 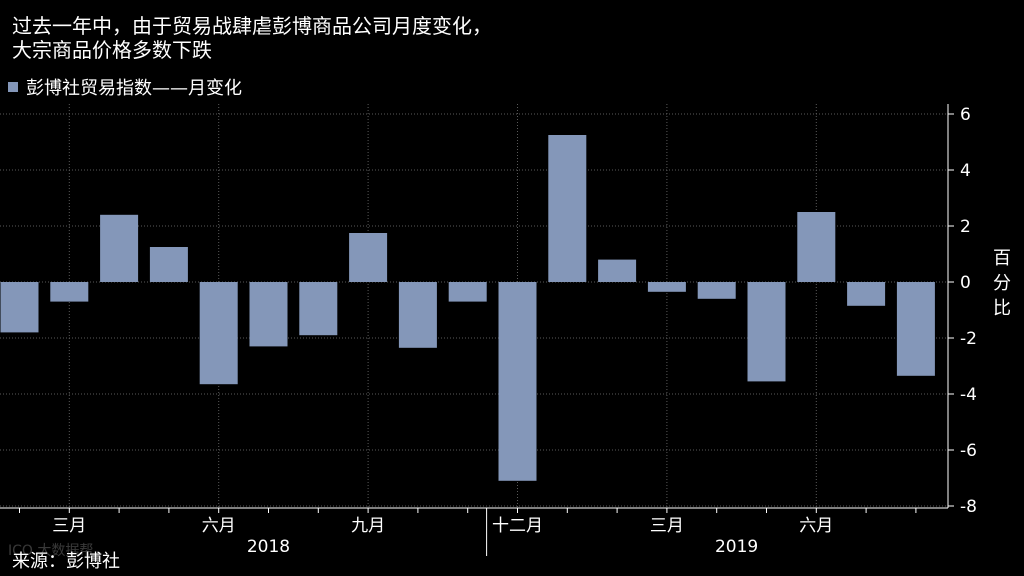 I want to click on y-axis-label-char: 分, so click(x=1002, y=283).